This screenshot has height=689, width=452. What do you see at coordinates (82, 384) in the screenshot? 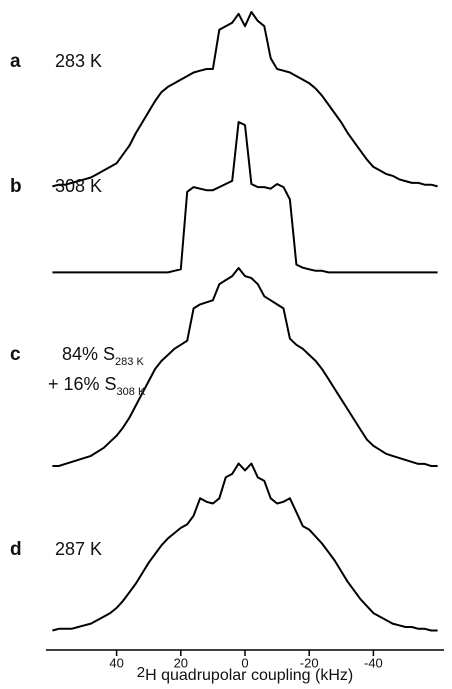
I see `panel-label: + 16% S` at bounding box center [82, 384].